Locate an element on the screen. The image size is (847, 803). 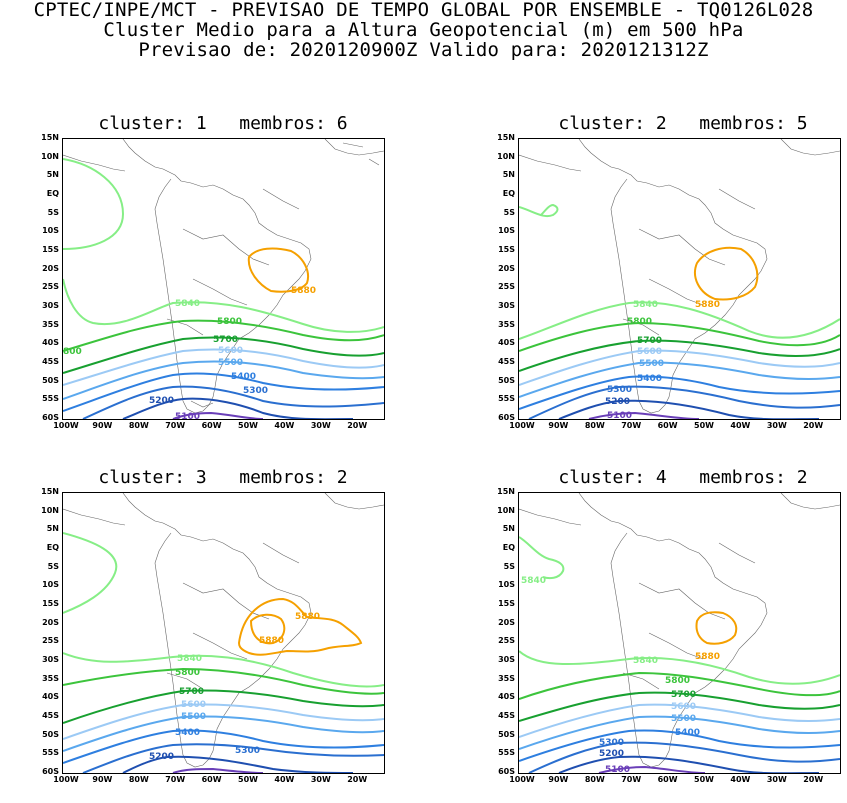
lon-tick-label: 80W is located at coordinates (594, 425).